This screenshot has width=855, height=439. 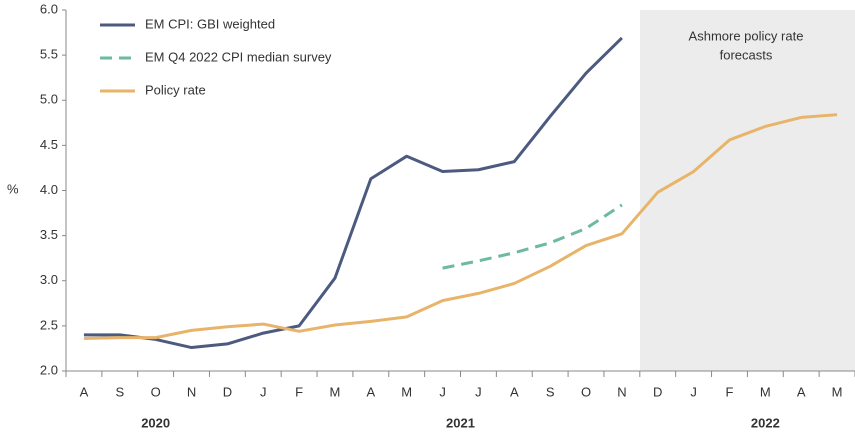 I want to click on y-tick-label: 4.0, so click(x=49, y=189).